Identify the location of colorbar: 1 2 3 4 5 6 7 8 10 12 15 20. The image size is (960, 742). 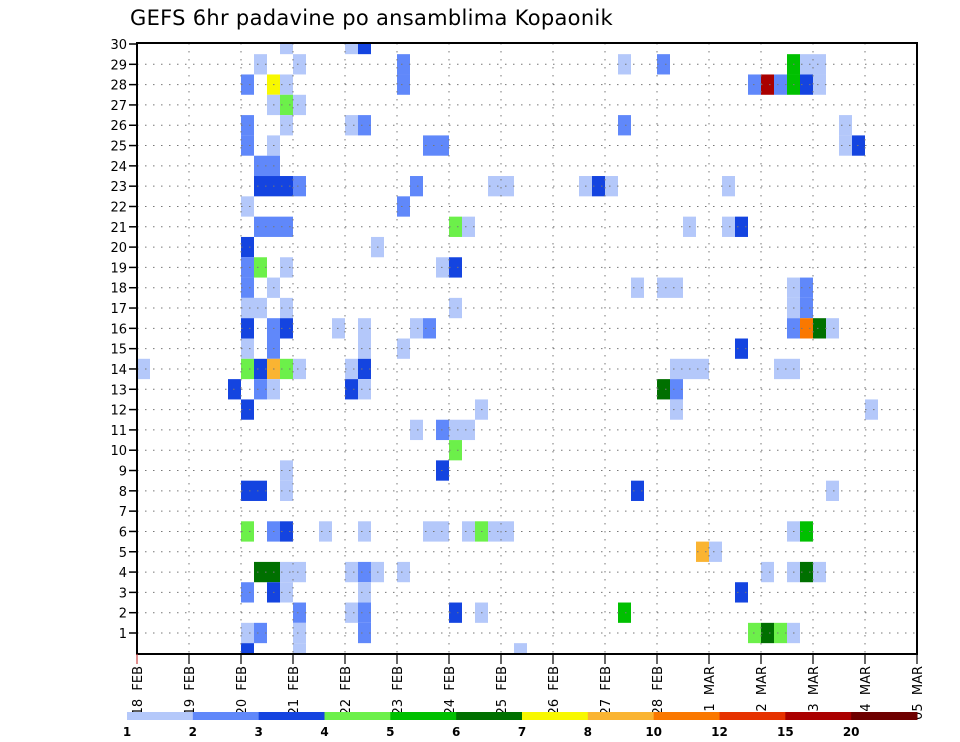
(520, 725).